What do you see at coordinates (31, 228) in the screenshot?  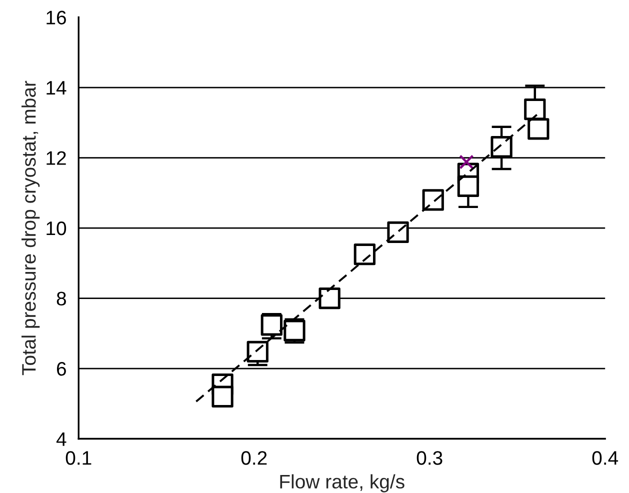 I see `y-axis-title: Total pressure drop cryostat, mbar` at bounding box center [31, 228].